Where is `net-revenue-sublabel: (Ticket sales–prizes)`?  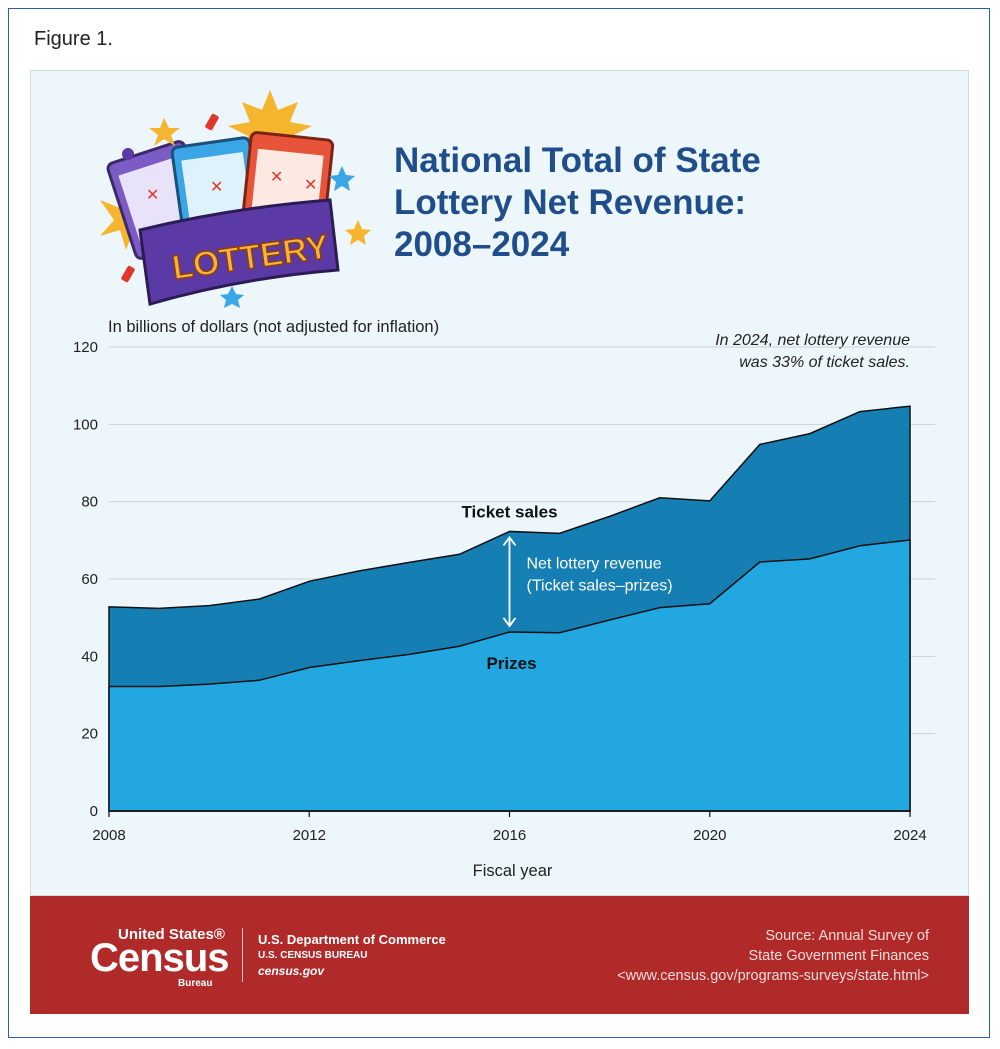 net-revenue-sublabel: (Ticket sales–prizes) is located at coordinates (600, 585).